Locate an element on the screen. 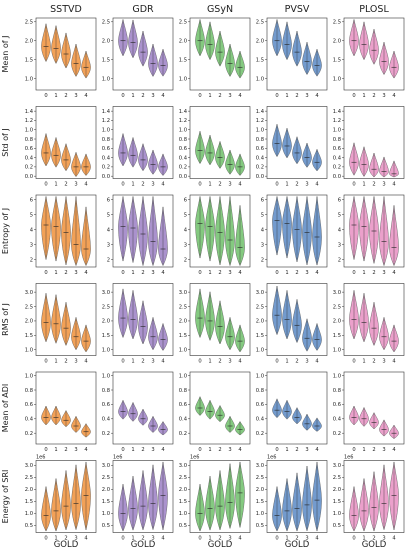 The height and width of the screenshot is (555, 420). y-tick-label: 3 is located at coordinates (262, 245).